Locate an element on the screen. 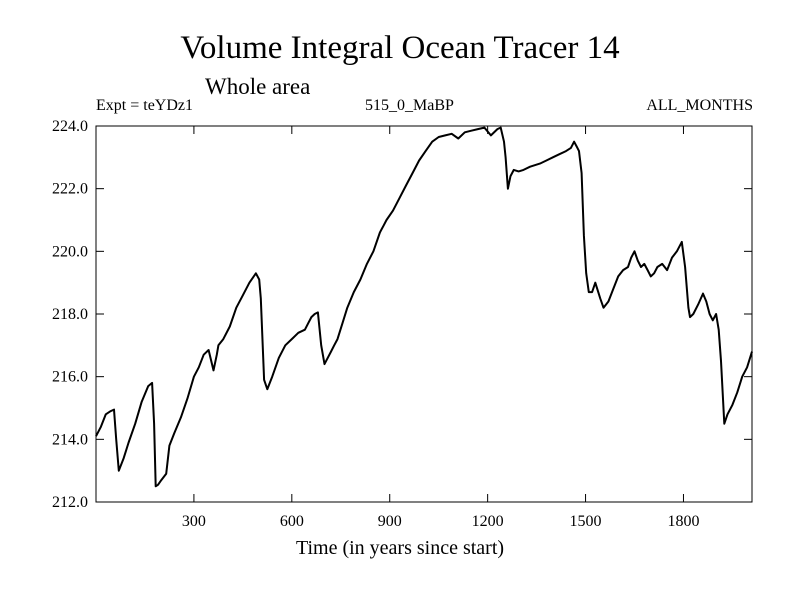  chart-subtitle: Whole area is located at coordinates (258, 86).